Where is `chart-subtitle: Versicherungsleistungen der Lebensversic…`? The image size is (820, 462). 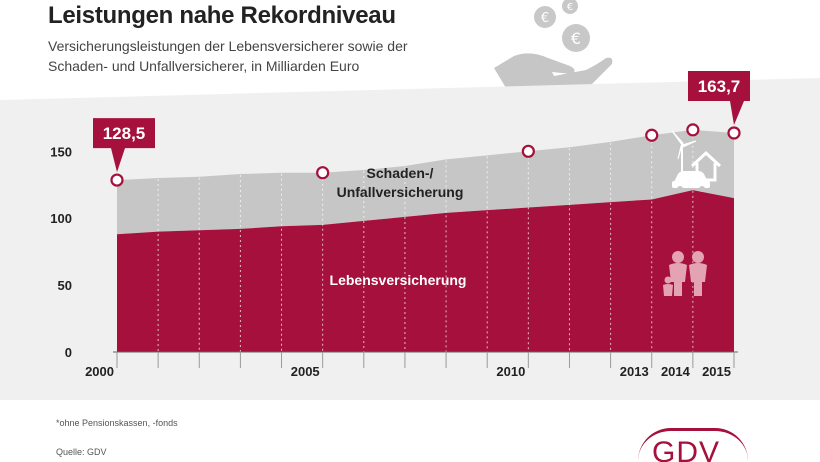 chart-subtitle: Versicherungsleistungen der Lebensversic… is located at coordinates (268, 56).